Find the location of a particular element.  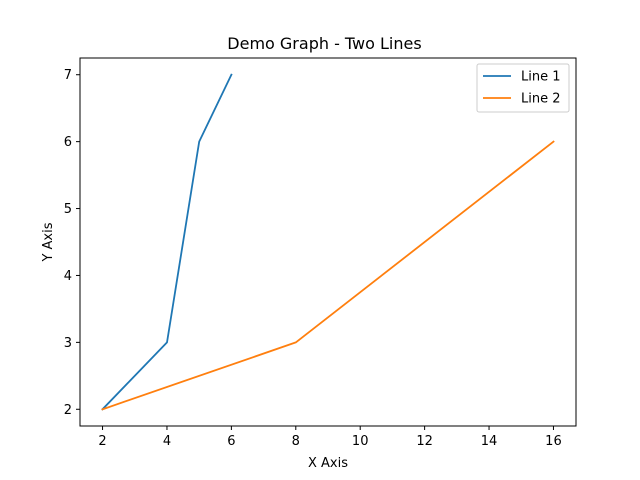

y-axis-ticks: 2 3 4 5 6 7 is located at coordinates (72, 243).